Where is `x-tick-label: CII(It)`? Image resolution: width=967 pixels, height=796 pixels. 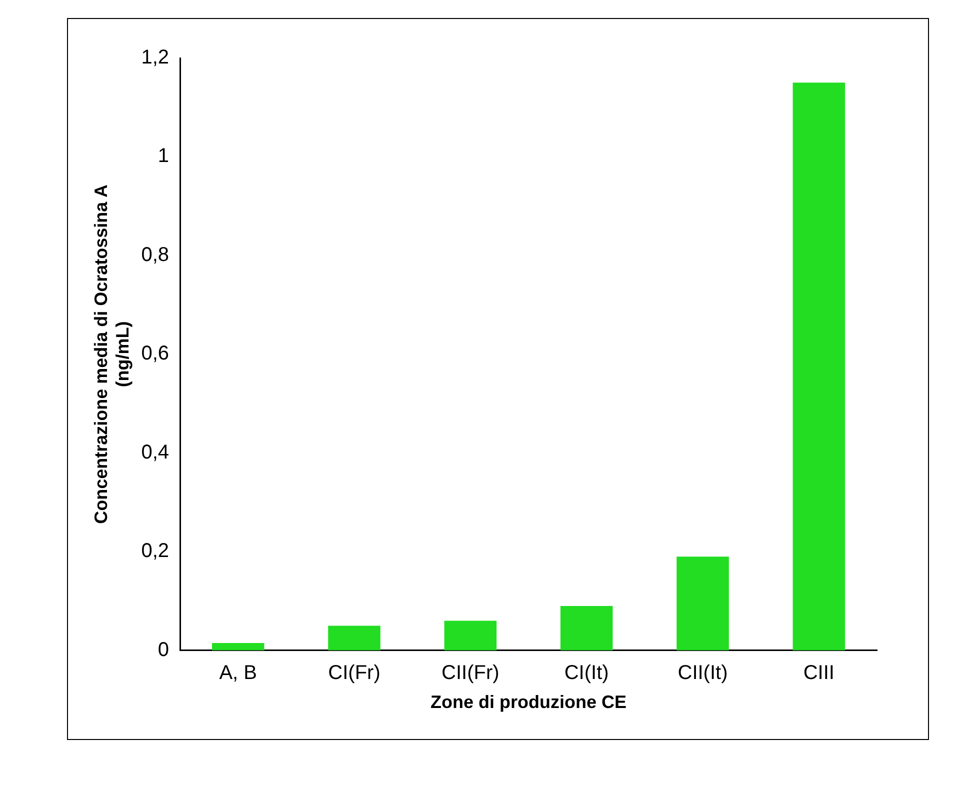
x-tick-label: CII(It) is located at coordinates (703, 673).